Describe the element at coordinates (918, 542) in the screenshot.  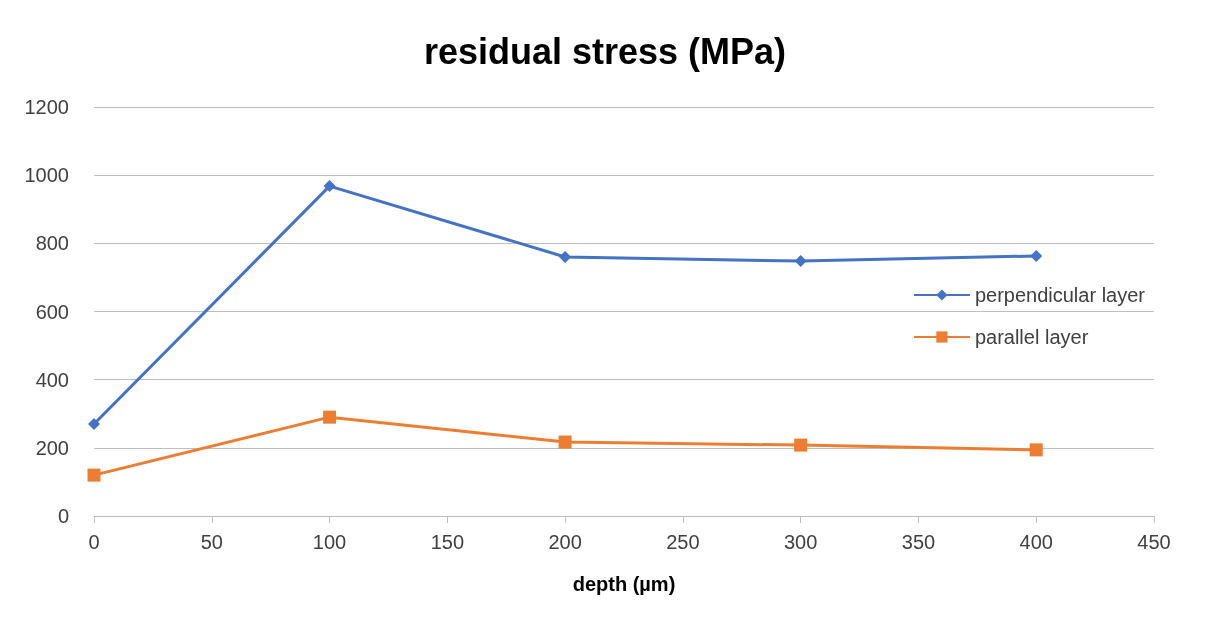
I see `x-tick-label: 350` at that location.